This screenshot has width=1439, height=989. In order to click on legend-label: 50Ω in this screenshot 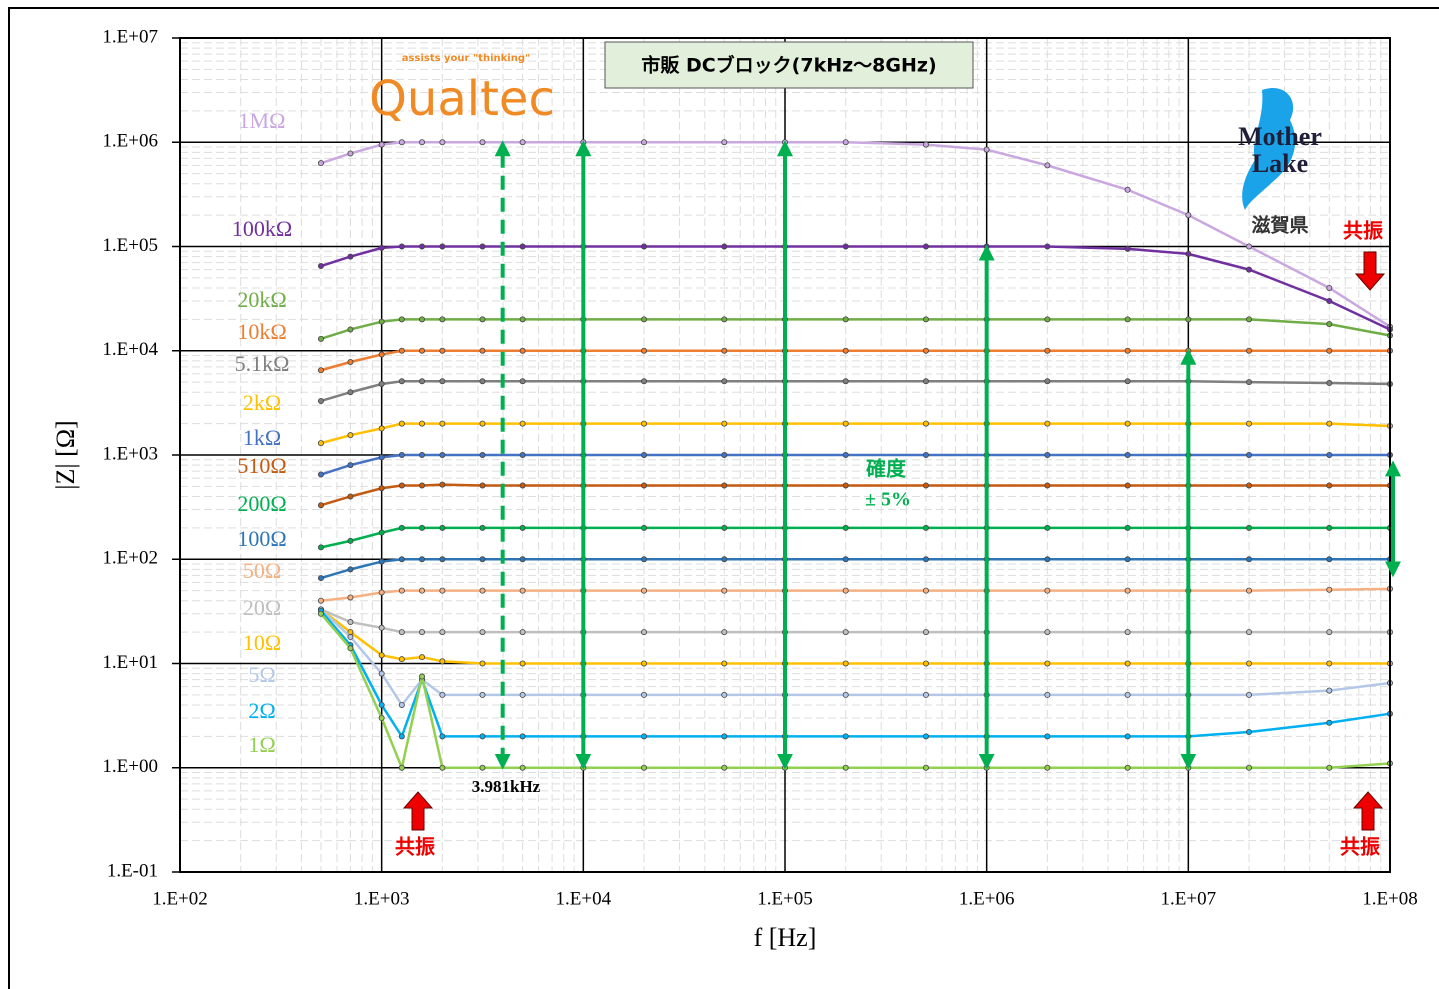, I will do `click(262, 570)`.